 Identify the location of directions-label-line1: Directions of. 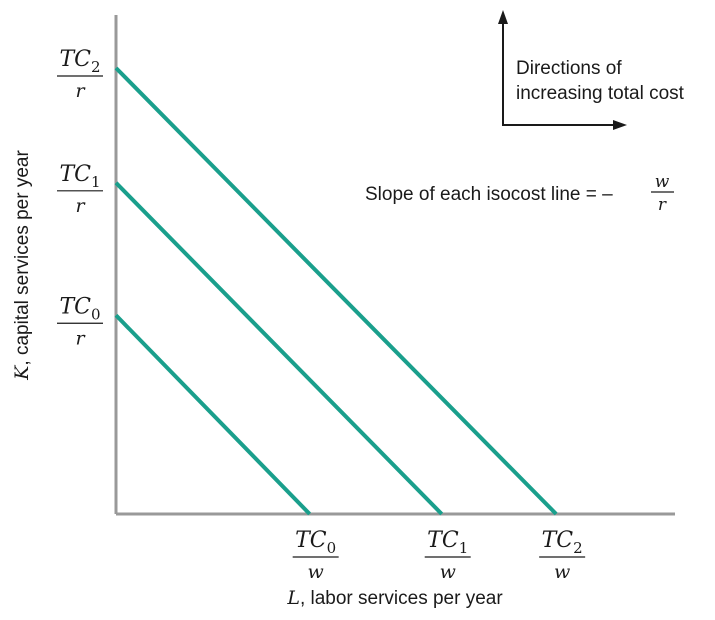
(569, 68).